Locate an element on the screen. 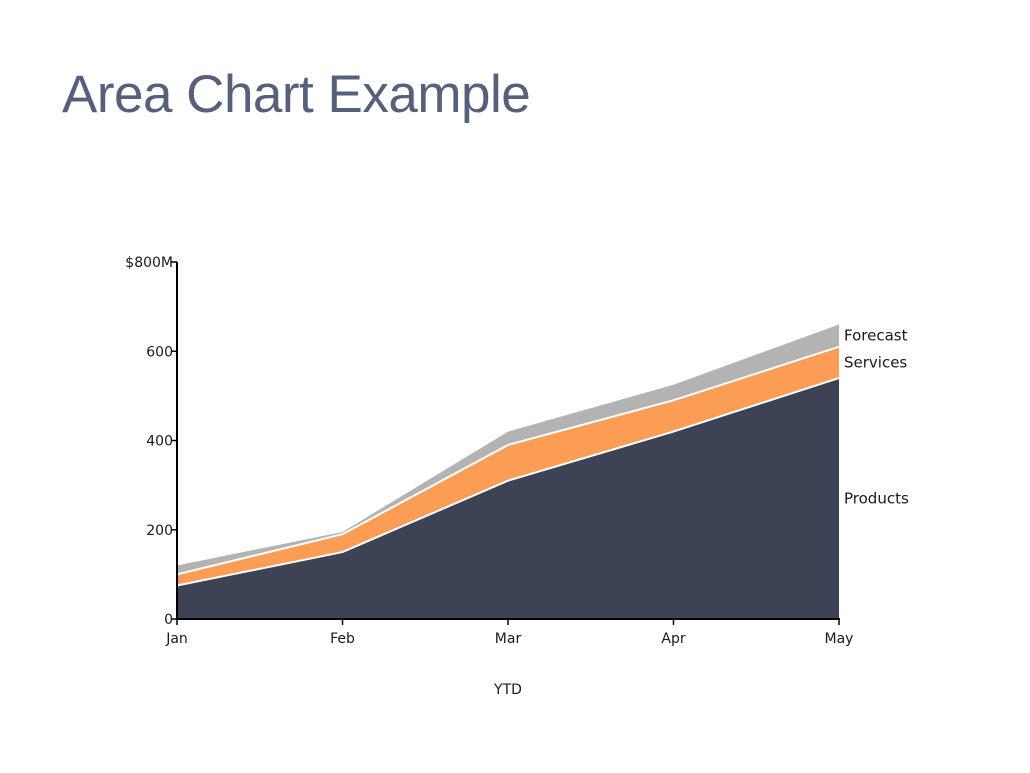 Image resolution: width=1030 pixels, height=773 pixels. y-axis-ticks: 0 200 400 600 $800M is located at coordinates (151, 441).